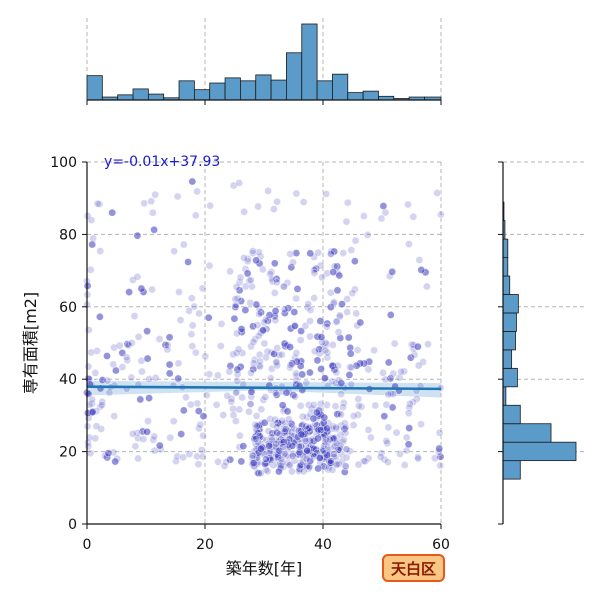  What do you see at coordinates (63, 163) in the screenshot?
I see `y-tick-label: 100` at bounding box center [63, 163].